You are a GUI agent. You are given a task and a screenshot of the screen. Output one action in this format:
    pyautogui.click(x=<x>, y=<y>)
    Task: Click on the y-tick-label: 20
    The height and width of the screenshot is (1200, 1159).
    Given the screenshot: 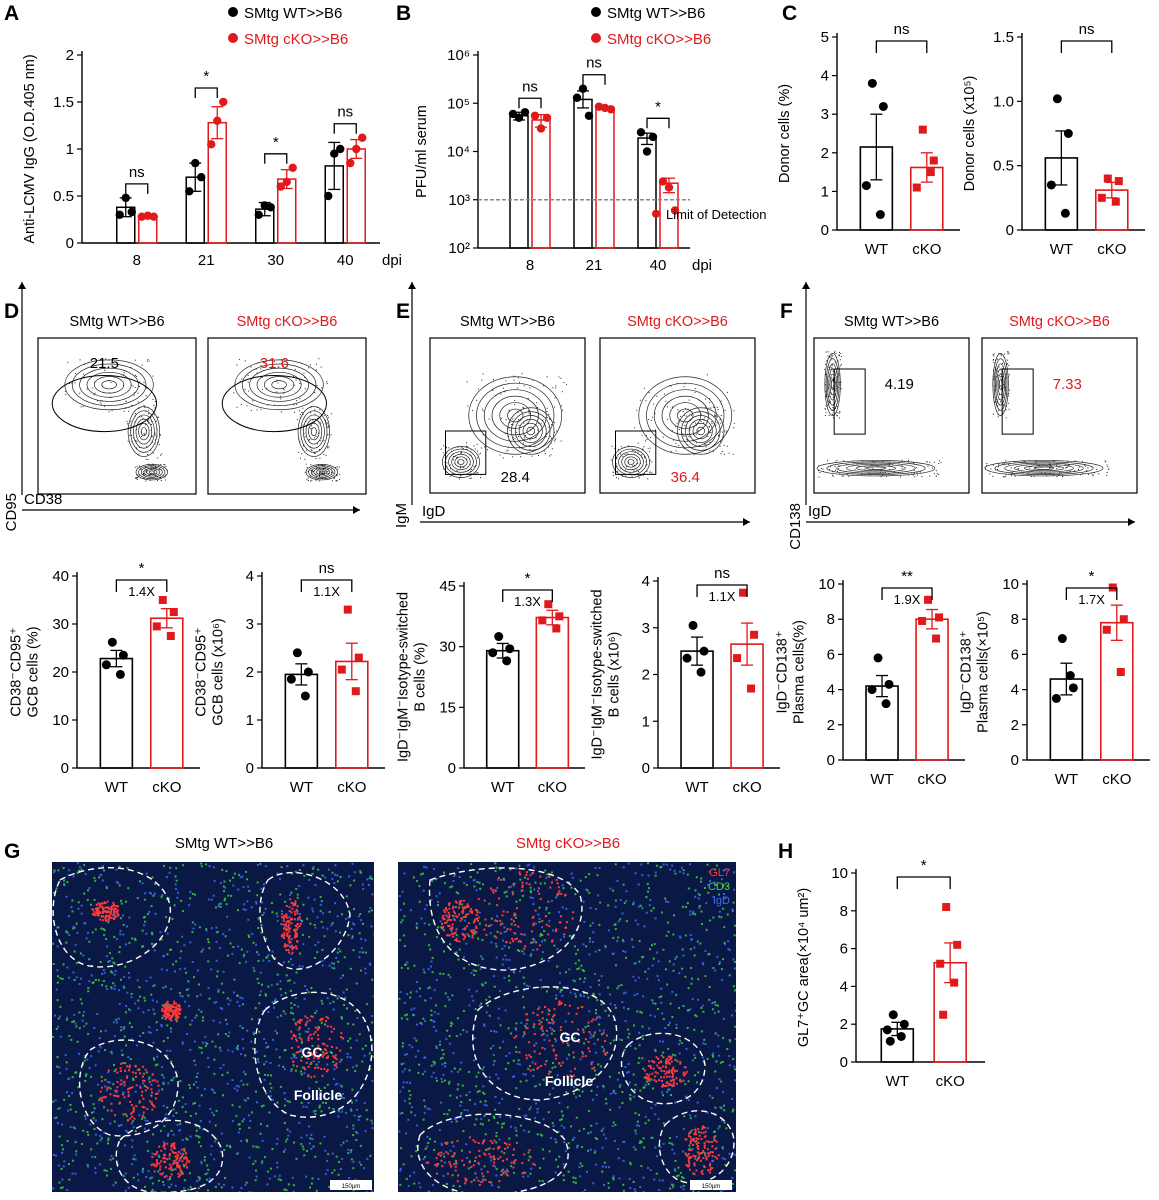 What is the action you would take?
    pyautogui.click(x=60, y=672)
    